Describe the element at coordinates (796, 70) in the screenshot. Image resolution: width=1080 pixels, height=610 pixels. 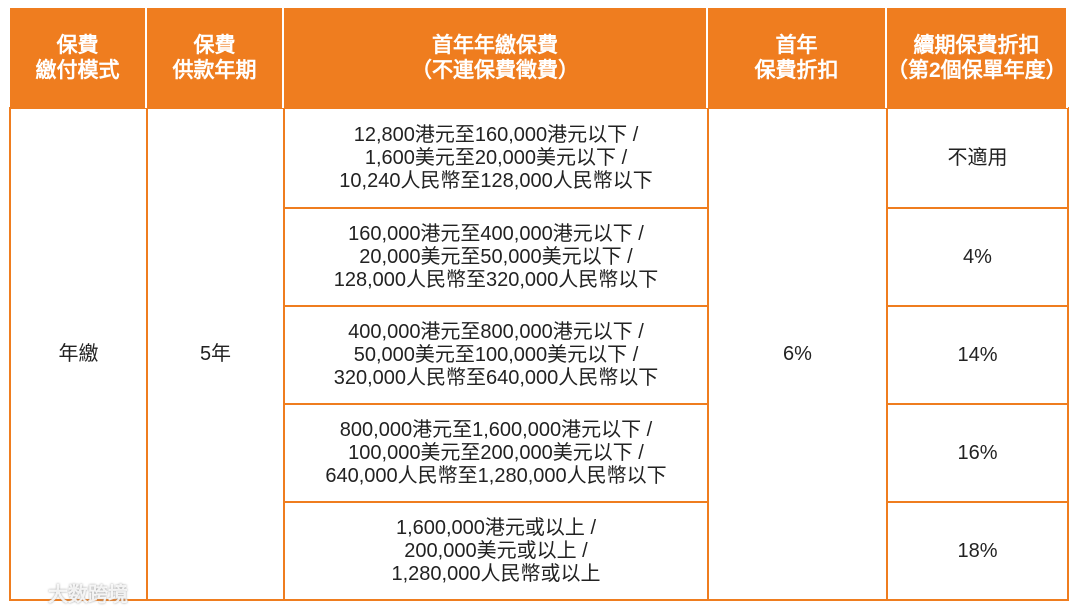
I see `header-text: 保費折扣` at that location.